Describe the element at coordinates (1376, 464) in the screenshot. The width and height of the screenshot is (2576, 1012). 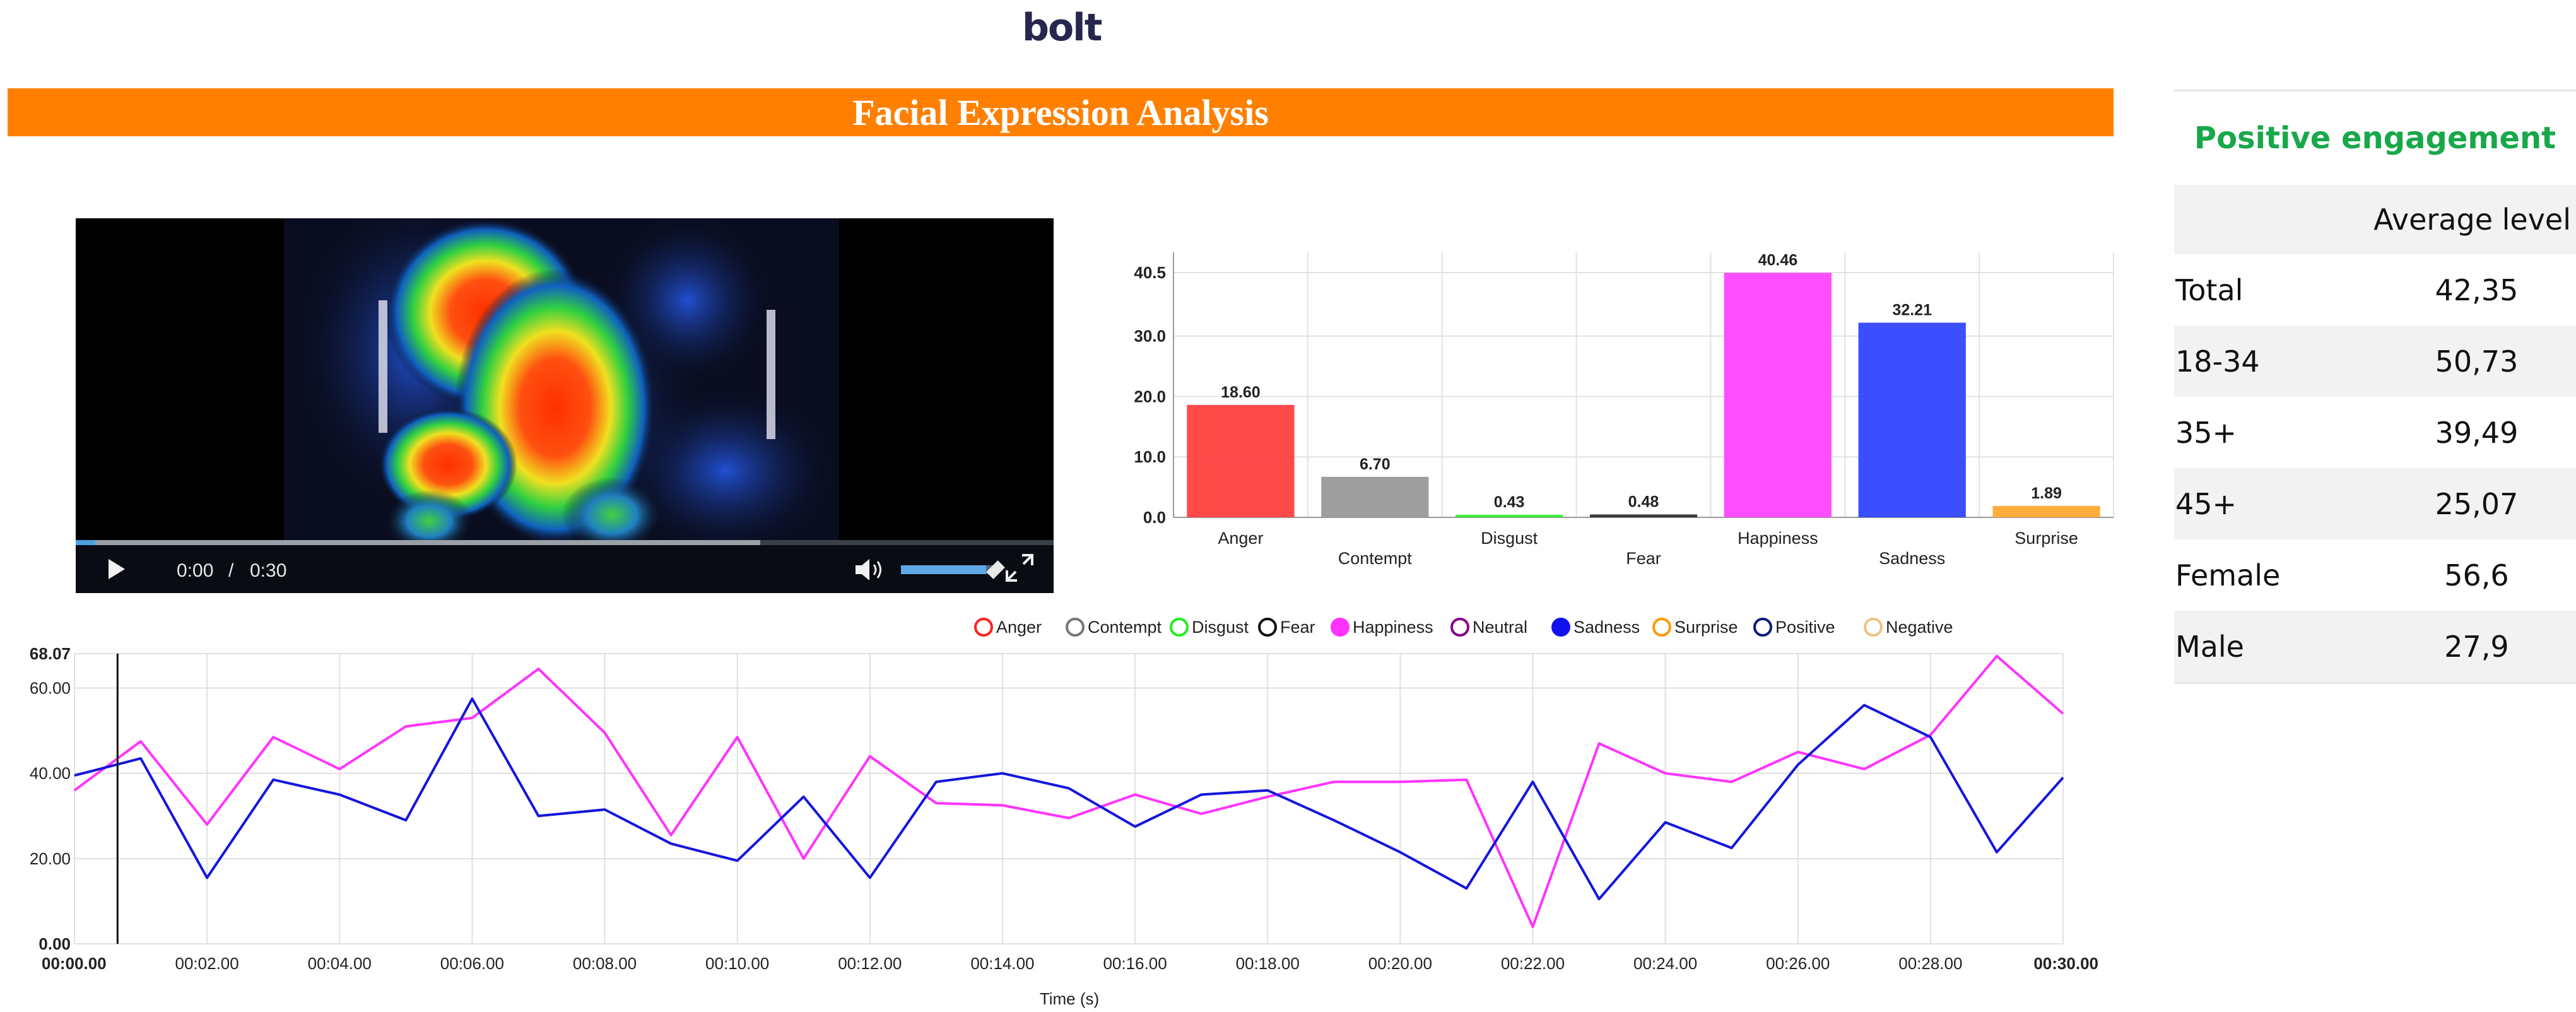
I see `bar-value-label: 6.70` at that location.